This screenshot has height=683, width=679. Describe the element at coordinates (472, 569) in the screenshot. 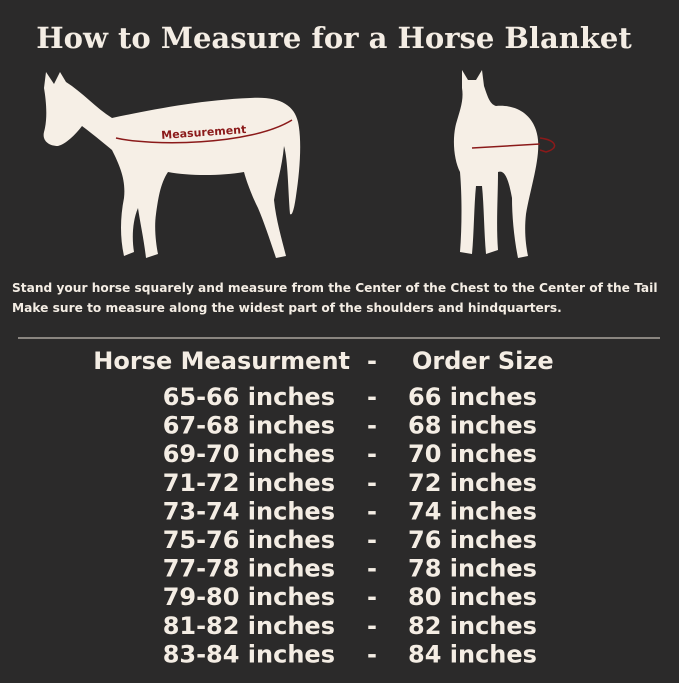

I see `row-size: 78 inches` at that location.